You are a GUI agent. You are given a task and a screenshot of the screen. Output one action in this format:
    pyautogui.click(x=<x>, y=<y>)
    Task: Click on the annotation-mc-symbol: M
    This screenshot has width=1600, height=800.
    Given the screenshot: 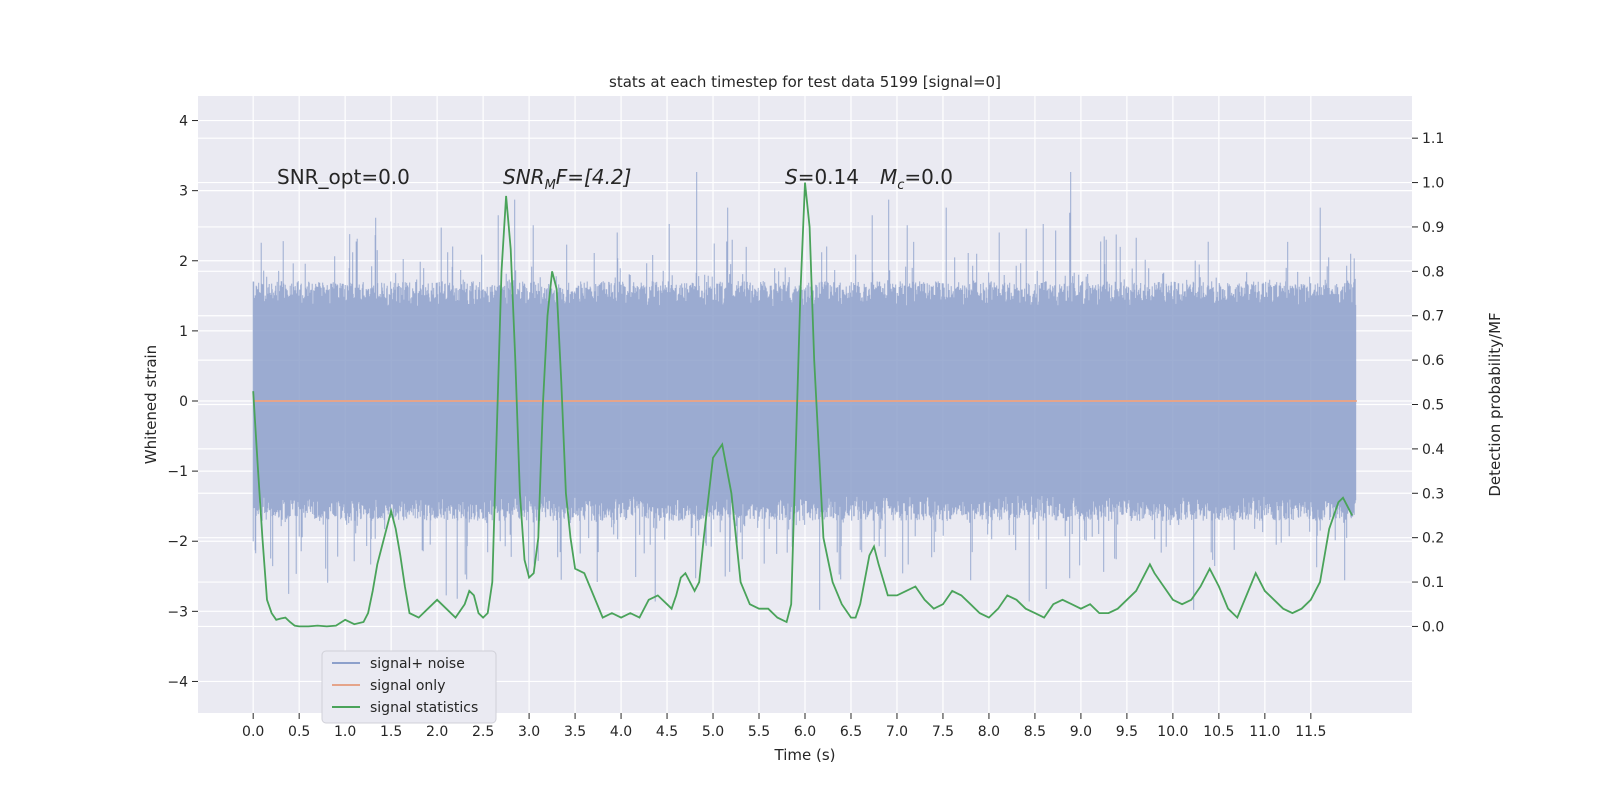 What is the action you would take?
    pyautogui.click(x=888, y=177)
    